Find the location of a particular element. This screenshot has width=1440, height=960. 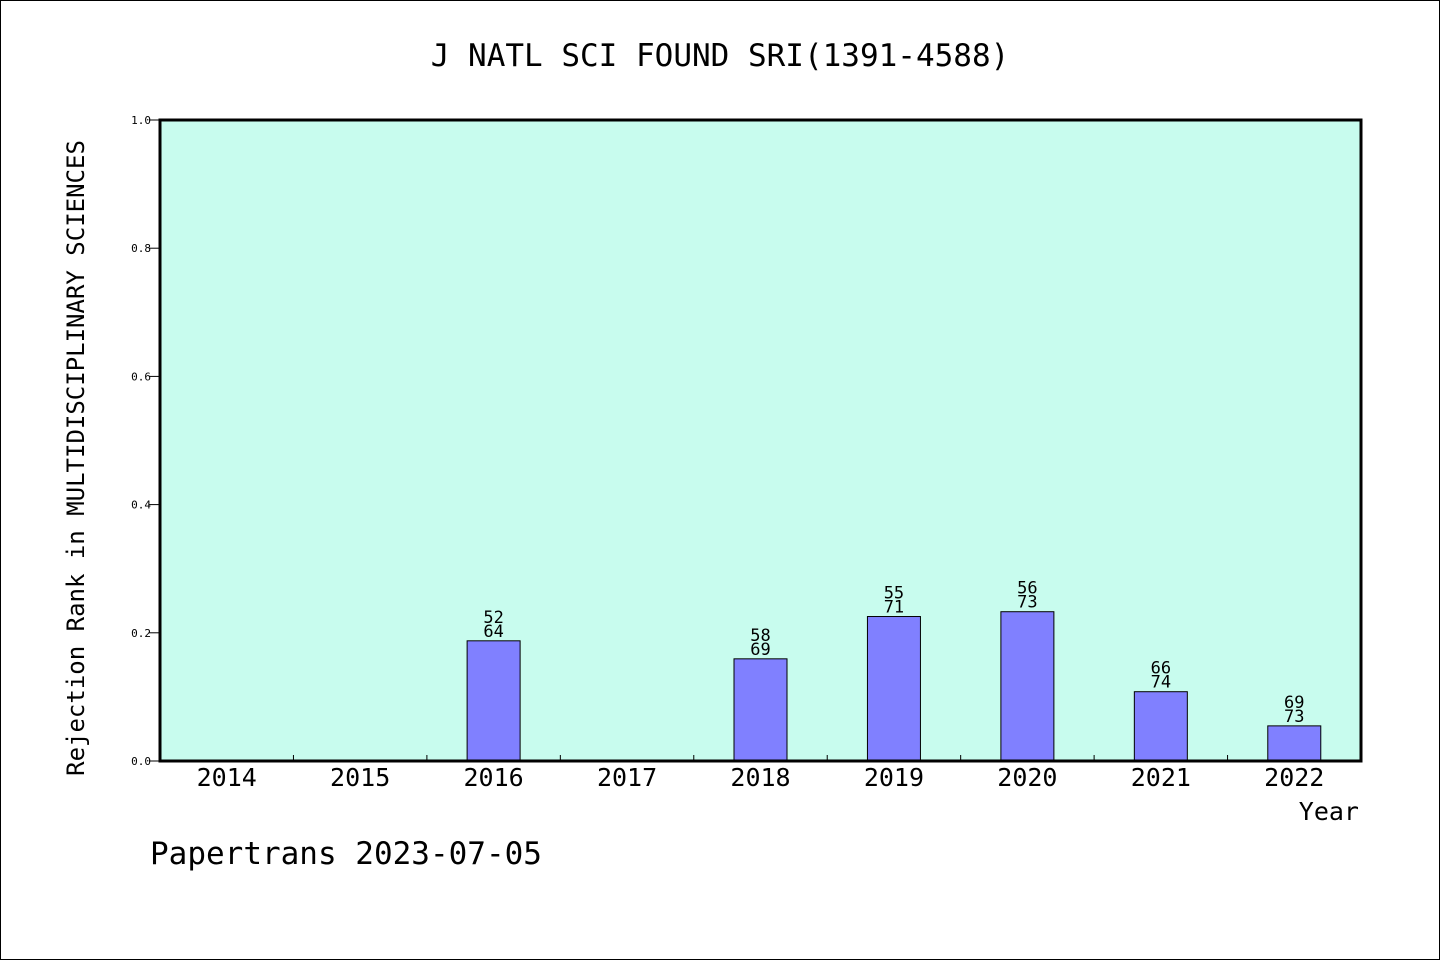

x-tick-label: 2017 is located at coordinates (627, 777).